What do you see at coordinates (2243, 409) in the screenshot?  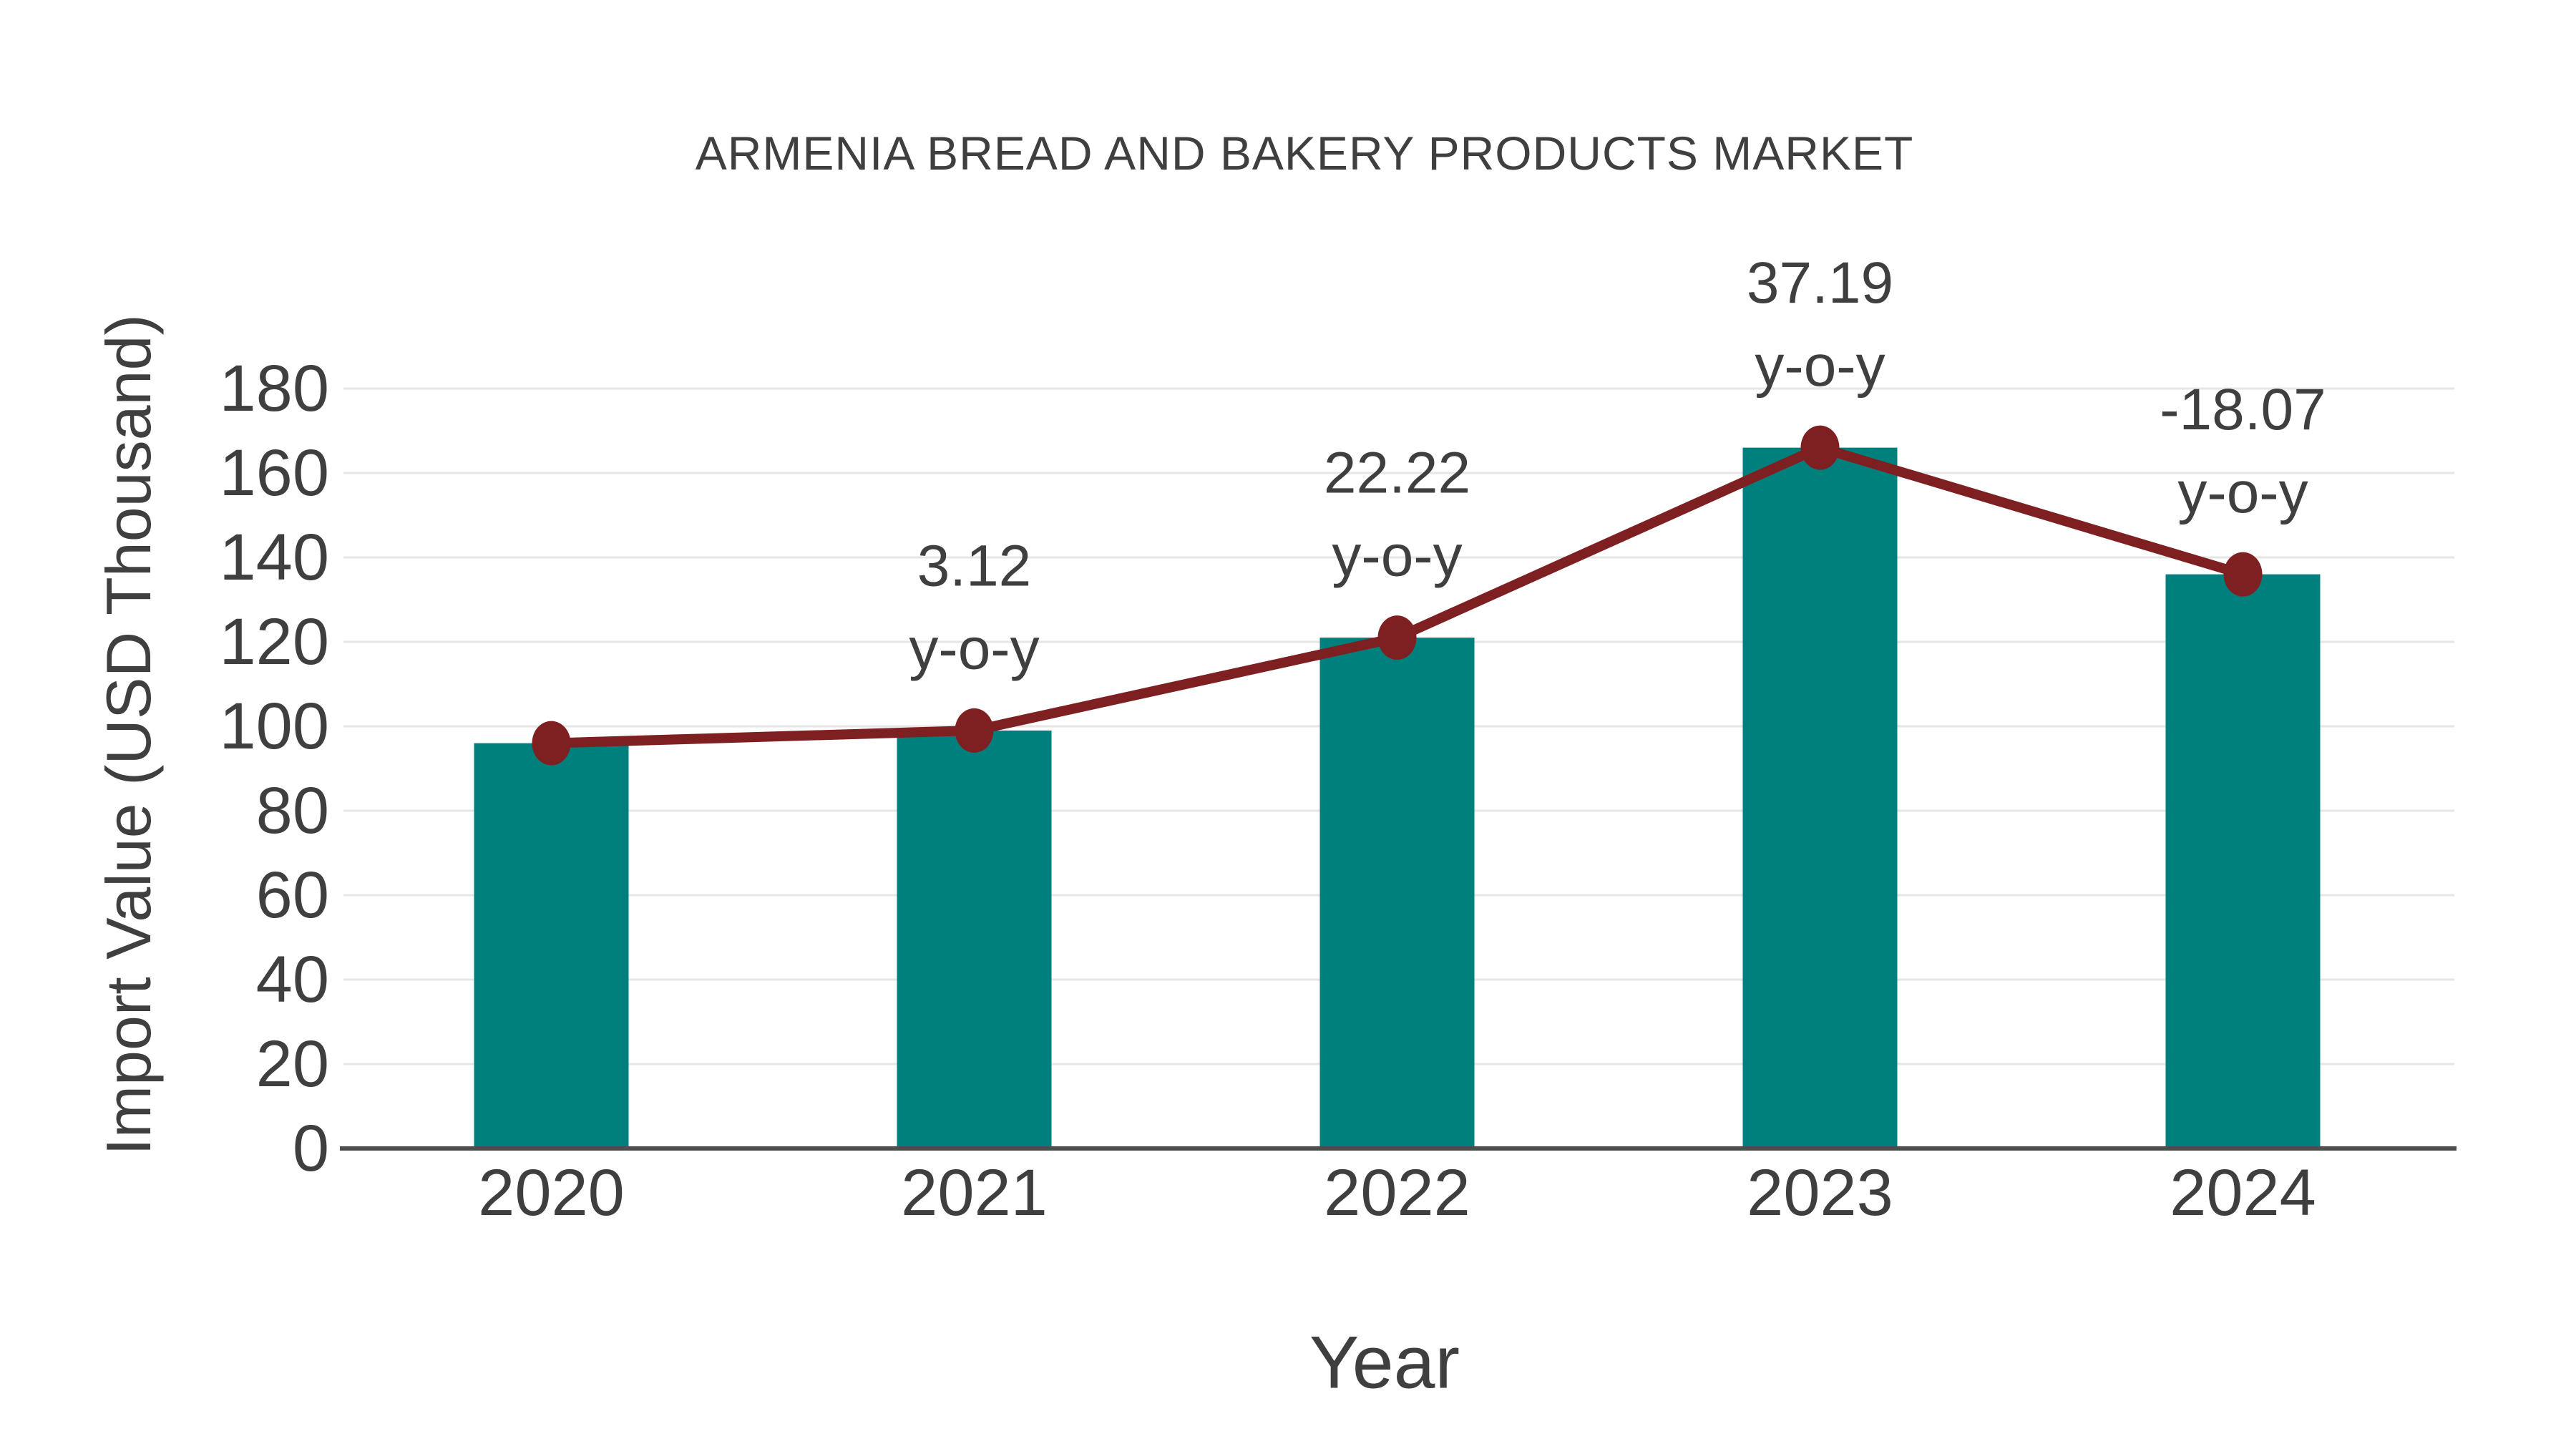 I see `annotation-2024-value: -18.07` at bounding box center [2243, 409].